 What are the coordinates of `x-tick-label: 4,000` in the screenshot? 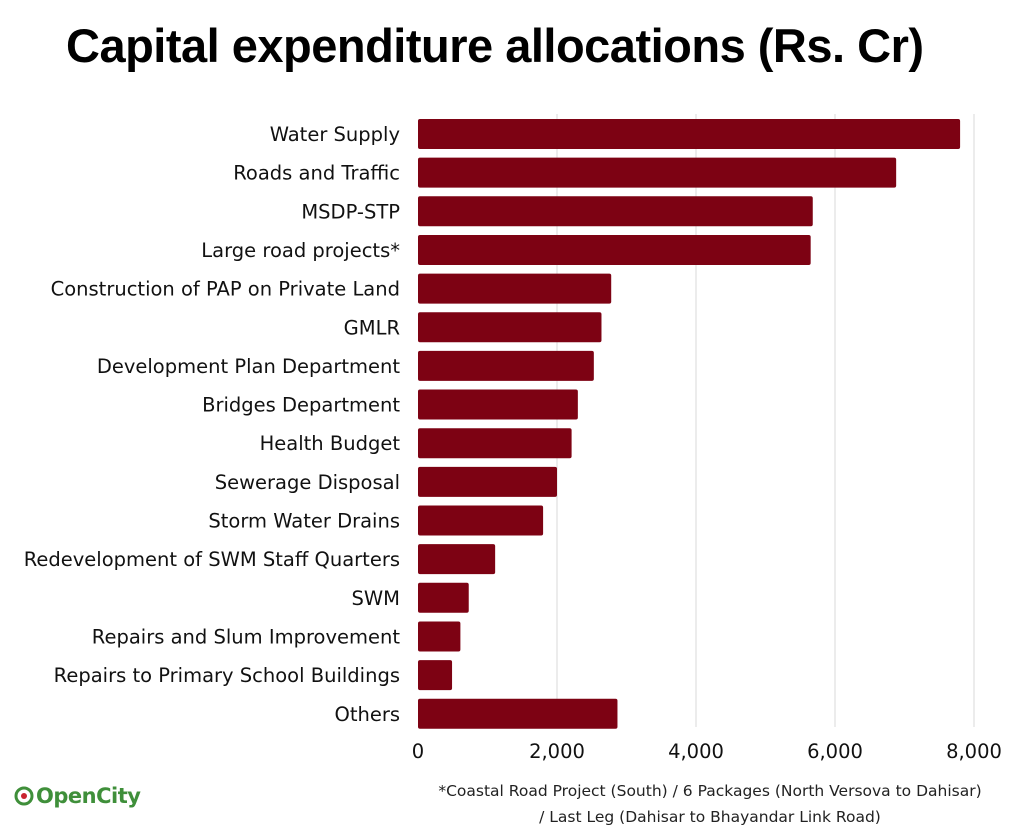 It's located at (696, 751).